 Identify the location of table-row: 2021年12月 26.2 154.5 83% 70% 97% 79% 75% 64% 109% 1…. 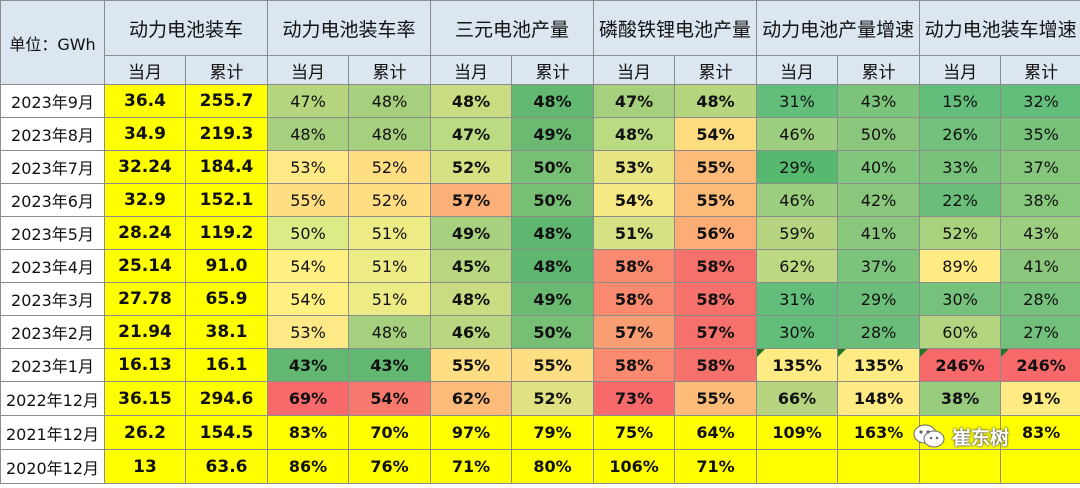
(540, 432).